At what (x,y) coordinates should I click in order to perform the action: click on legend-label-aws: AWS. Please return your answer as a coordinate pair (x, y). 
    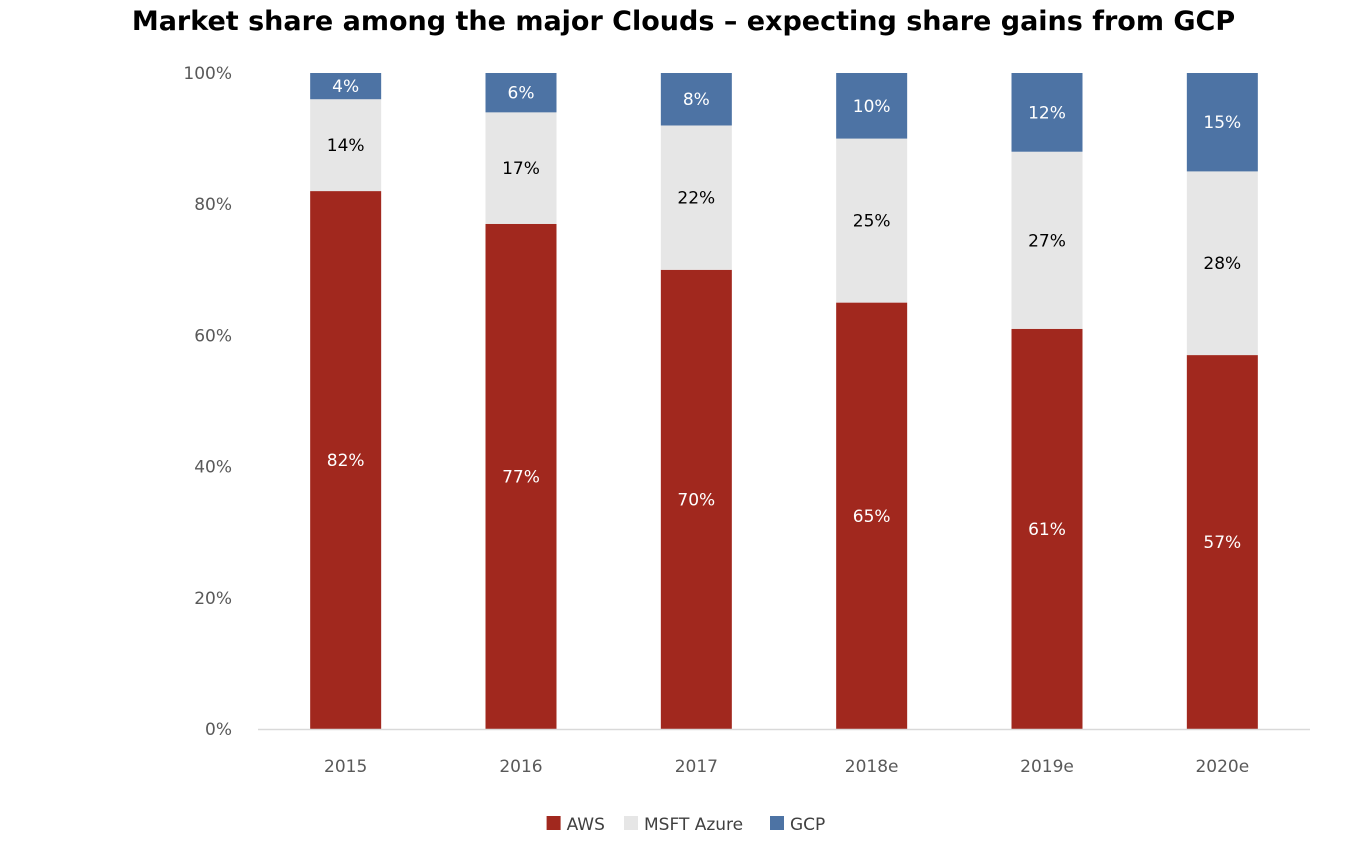
    Looking at the image, I should click on (586, 825).